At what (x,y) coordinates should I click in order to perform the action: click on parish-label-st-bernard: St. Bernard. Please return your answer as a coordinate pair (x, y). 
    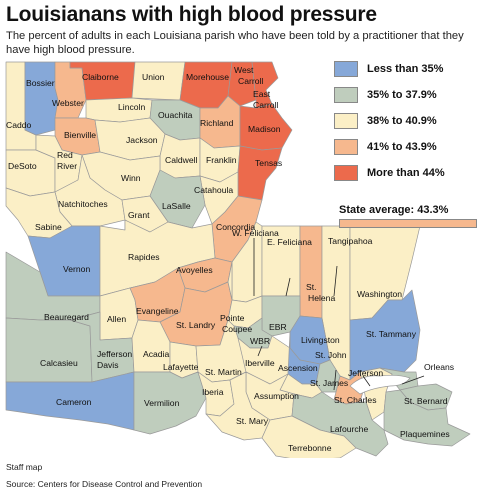
    Looking at the image, I should click on (426, 401).